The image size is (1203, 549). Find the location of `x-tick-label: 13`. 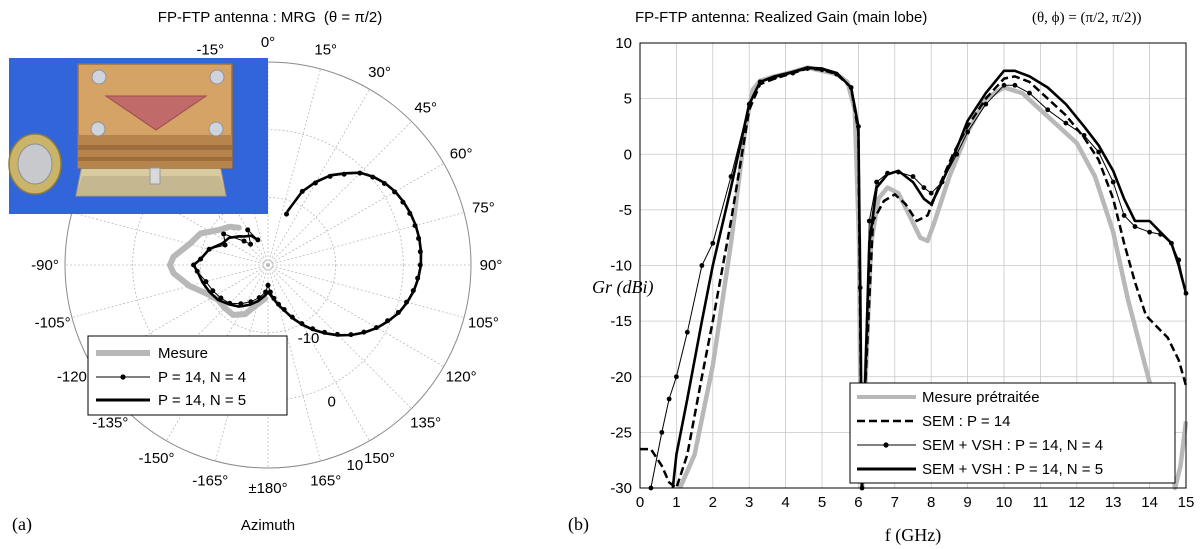

x-tick-label: 13 is located at coordinates (1113, 502).